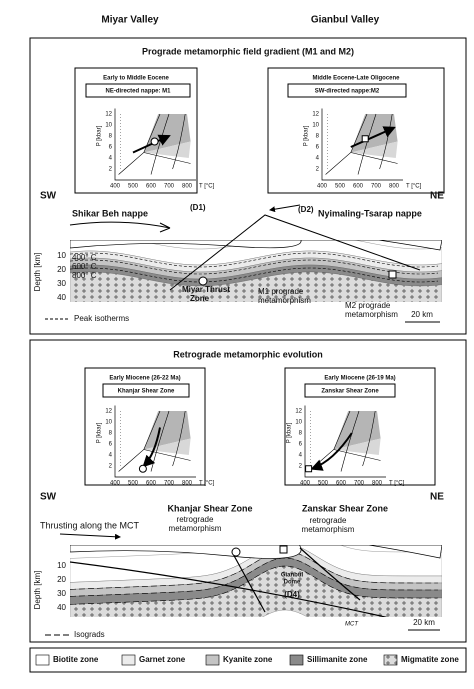  Describe the element at coordinates (133, 187) in the screenshot. I see `inset-x-tick: 500` at that location.